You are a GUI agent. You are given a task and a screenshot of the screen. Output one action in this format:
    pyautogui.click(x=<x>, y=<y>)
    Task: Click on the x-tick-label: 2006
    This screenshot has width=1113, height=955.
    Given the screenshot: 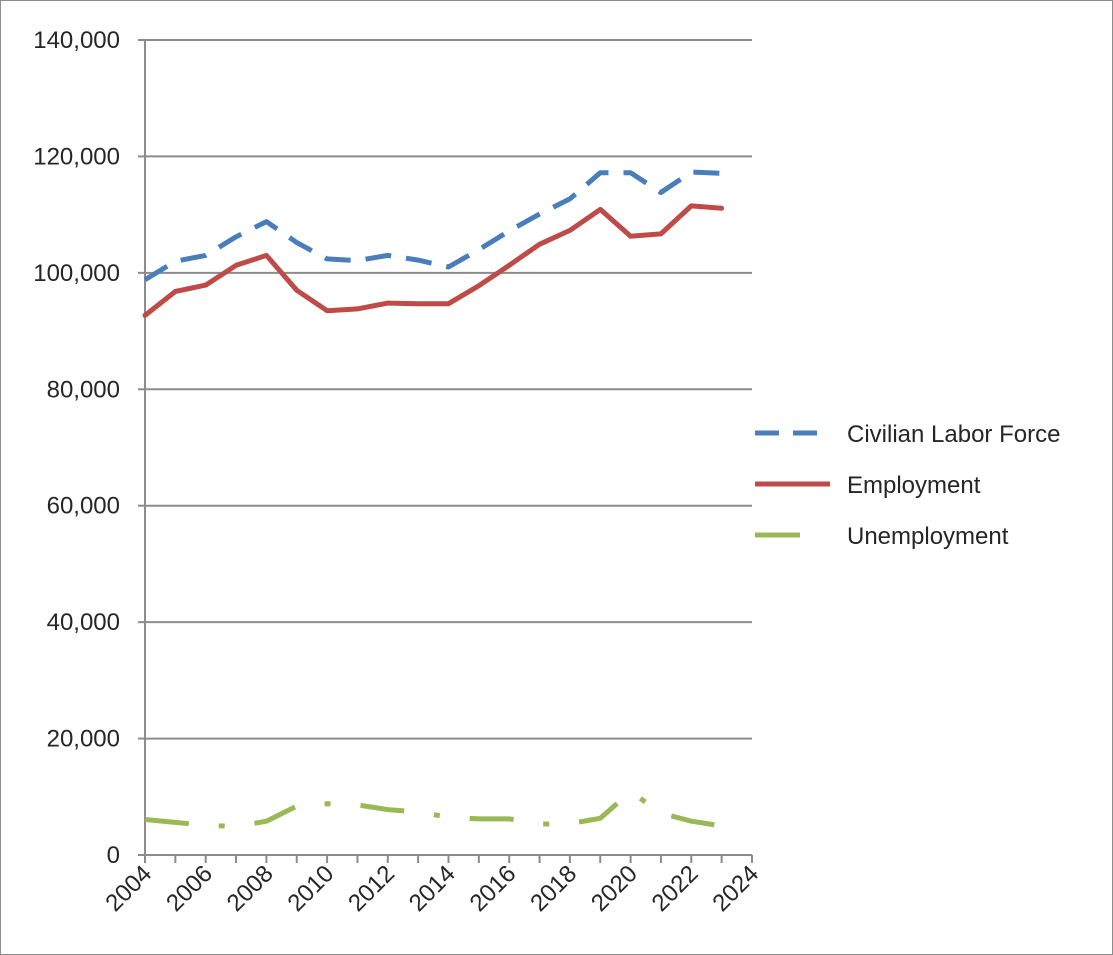 What is the action you would take?
    pyautogui.click(x=189, y=888)
    